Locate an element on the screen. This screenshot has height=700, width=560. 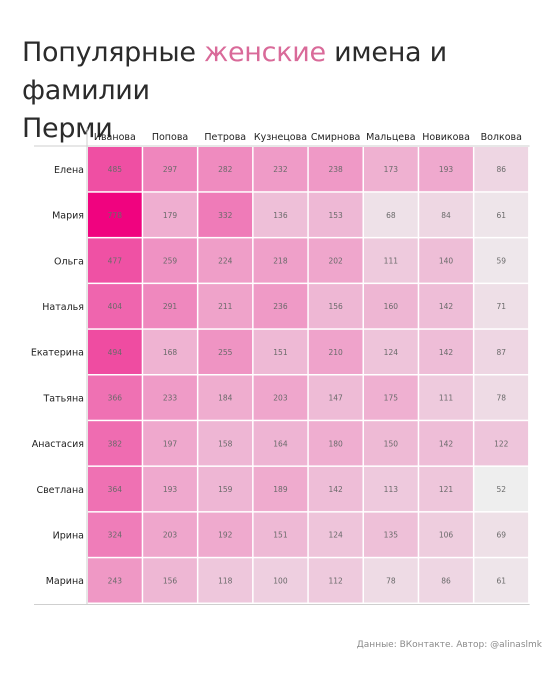
cell-value-label: 61 is located at coordinates (501, 580).